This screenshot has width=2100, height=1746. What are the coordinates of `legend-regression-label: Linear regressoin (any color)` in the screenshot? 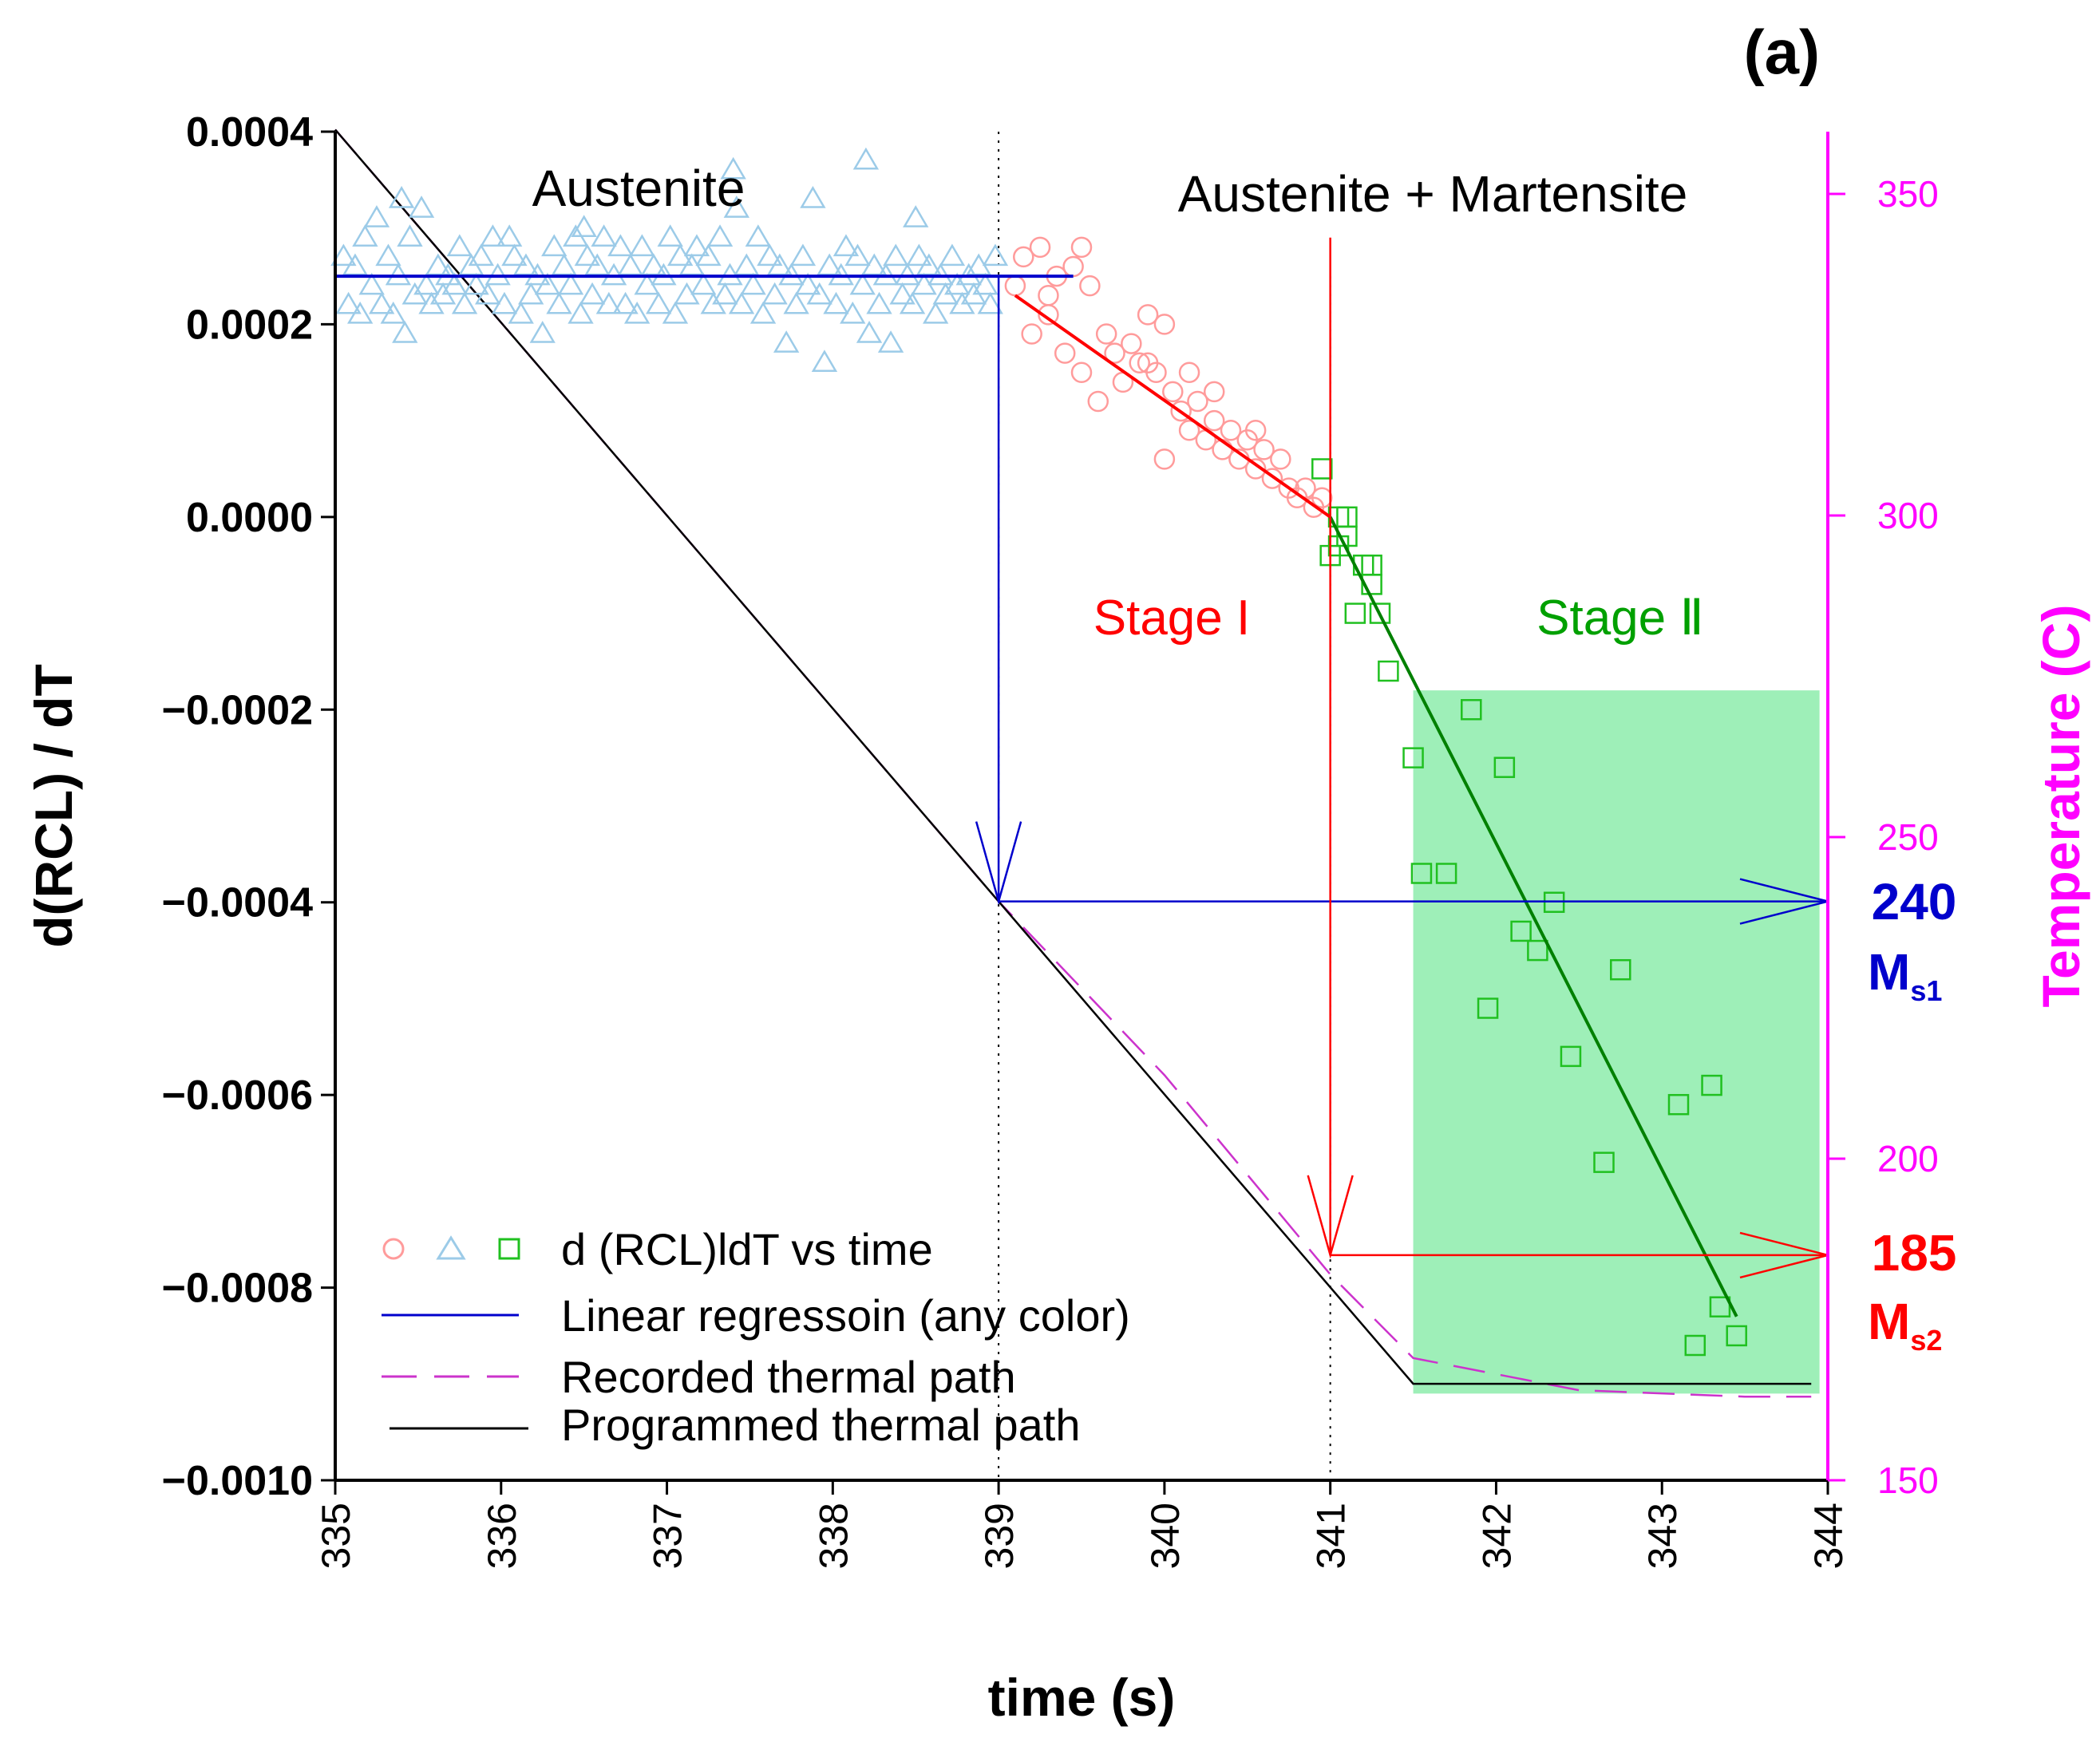 It's located at (845, 1315).